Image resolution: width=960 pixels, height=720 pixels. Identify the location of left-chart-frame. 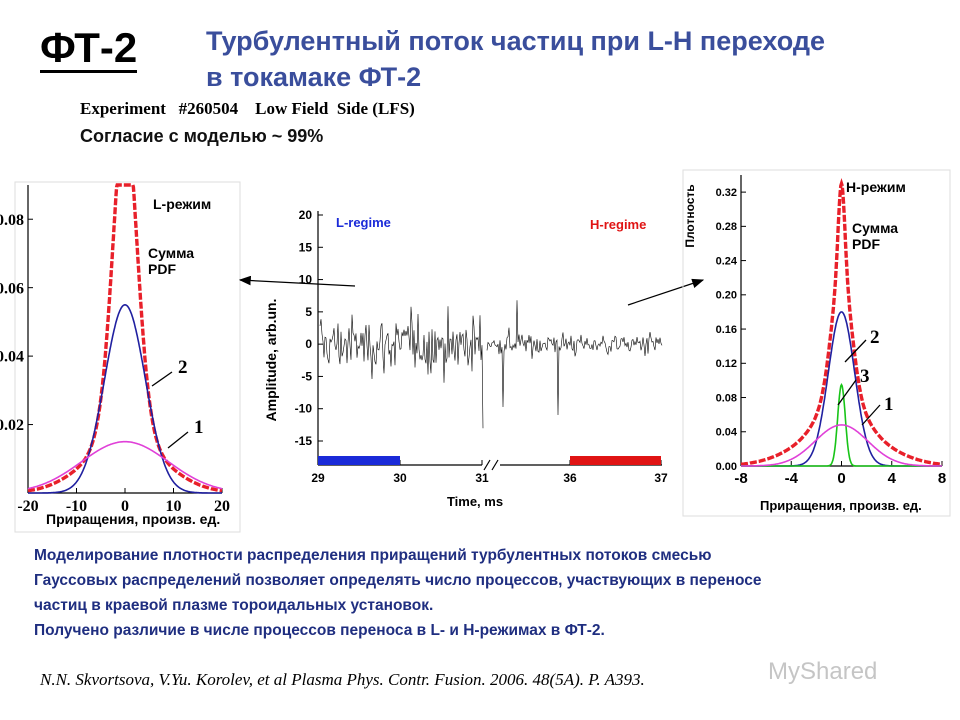
(127, 357).